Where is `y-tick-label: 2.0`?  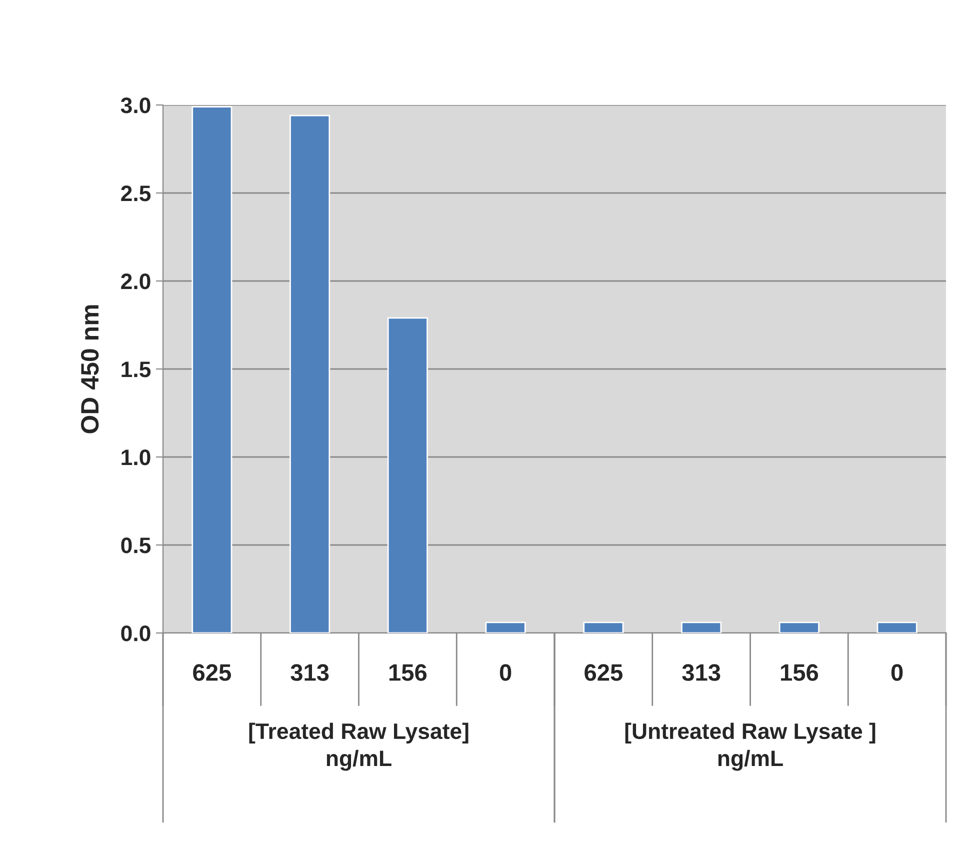
y-tick-label: 2.0 is located at coordinates (135, 282).